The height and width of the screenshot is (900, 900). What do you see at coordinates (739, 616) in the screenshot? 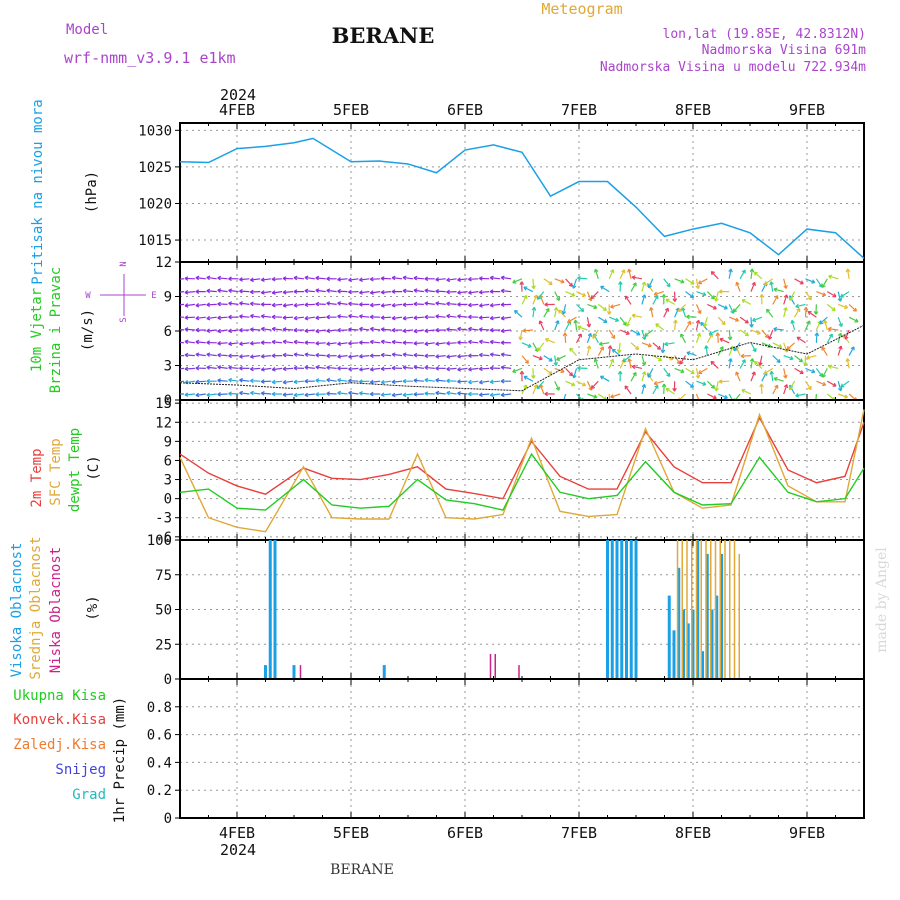
I see `mid-cloud-bar` at bounding box center [739, 616].